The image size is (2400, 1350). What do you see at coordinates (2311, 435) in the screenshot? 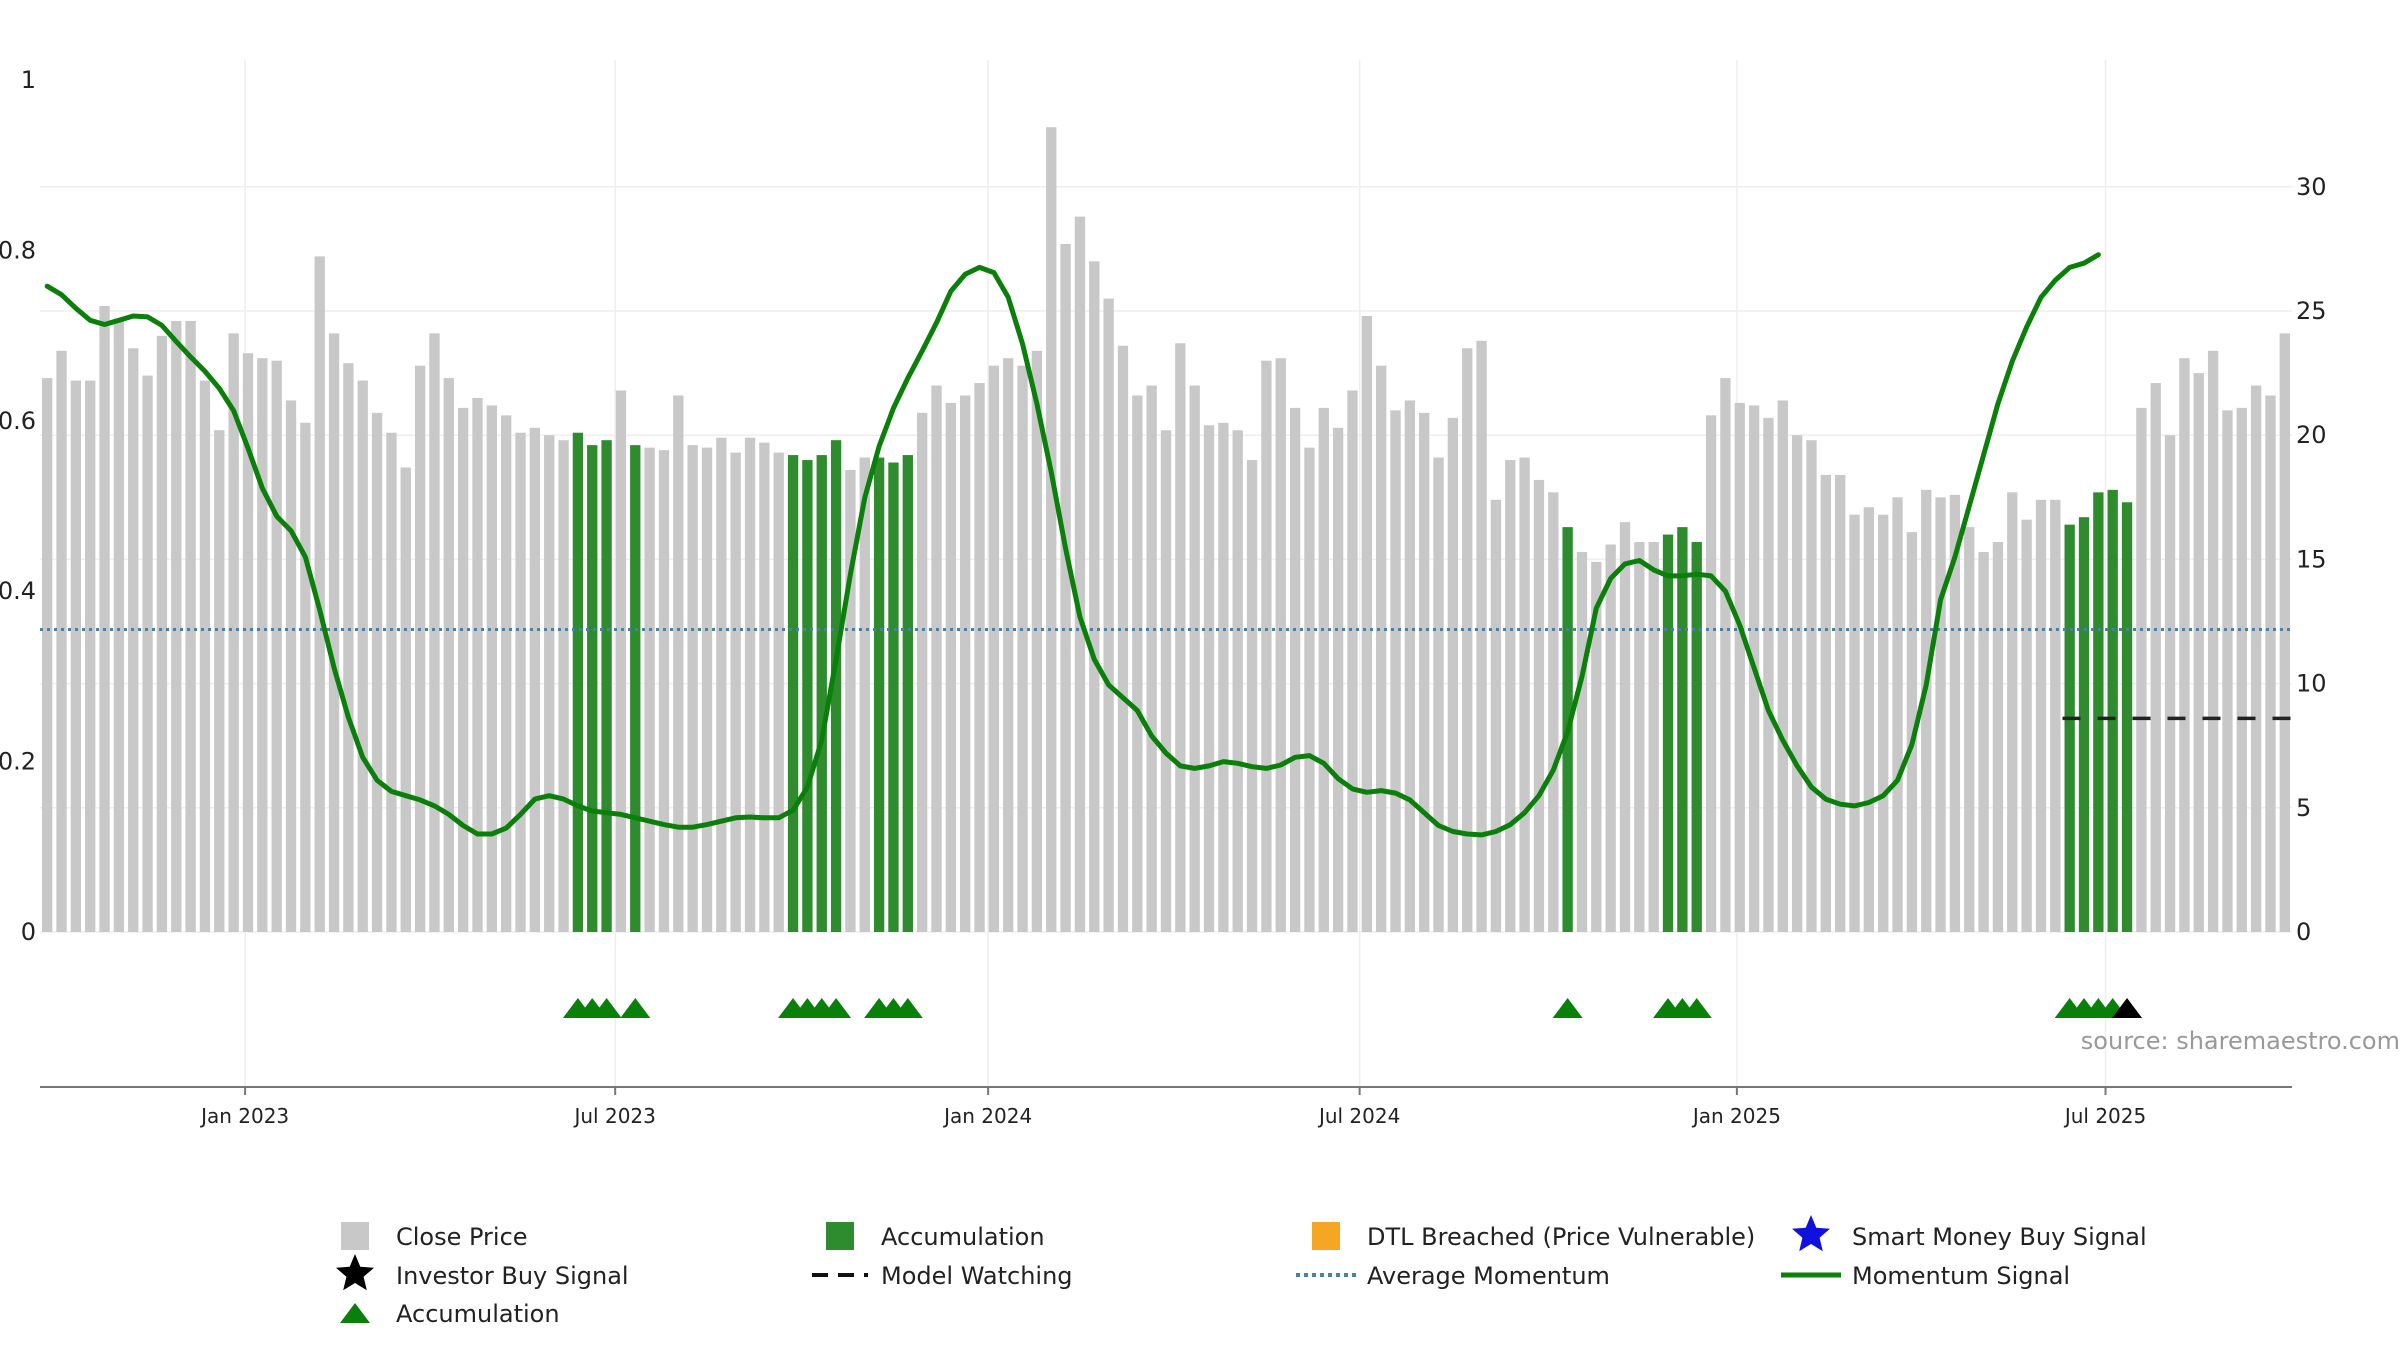
I see `right-tick-label: 20` at bounding box center [2311, 435].